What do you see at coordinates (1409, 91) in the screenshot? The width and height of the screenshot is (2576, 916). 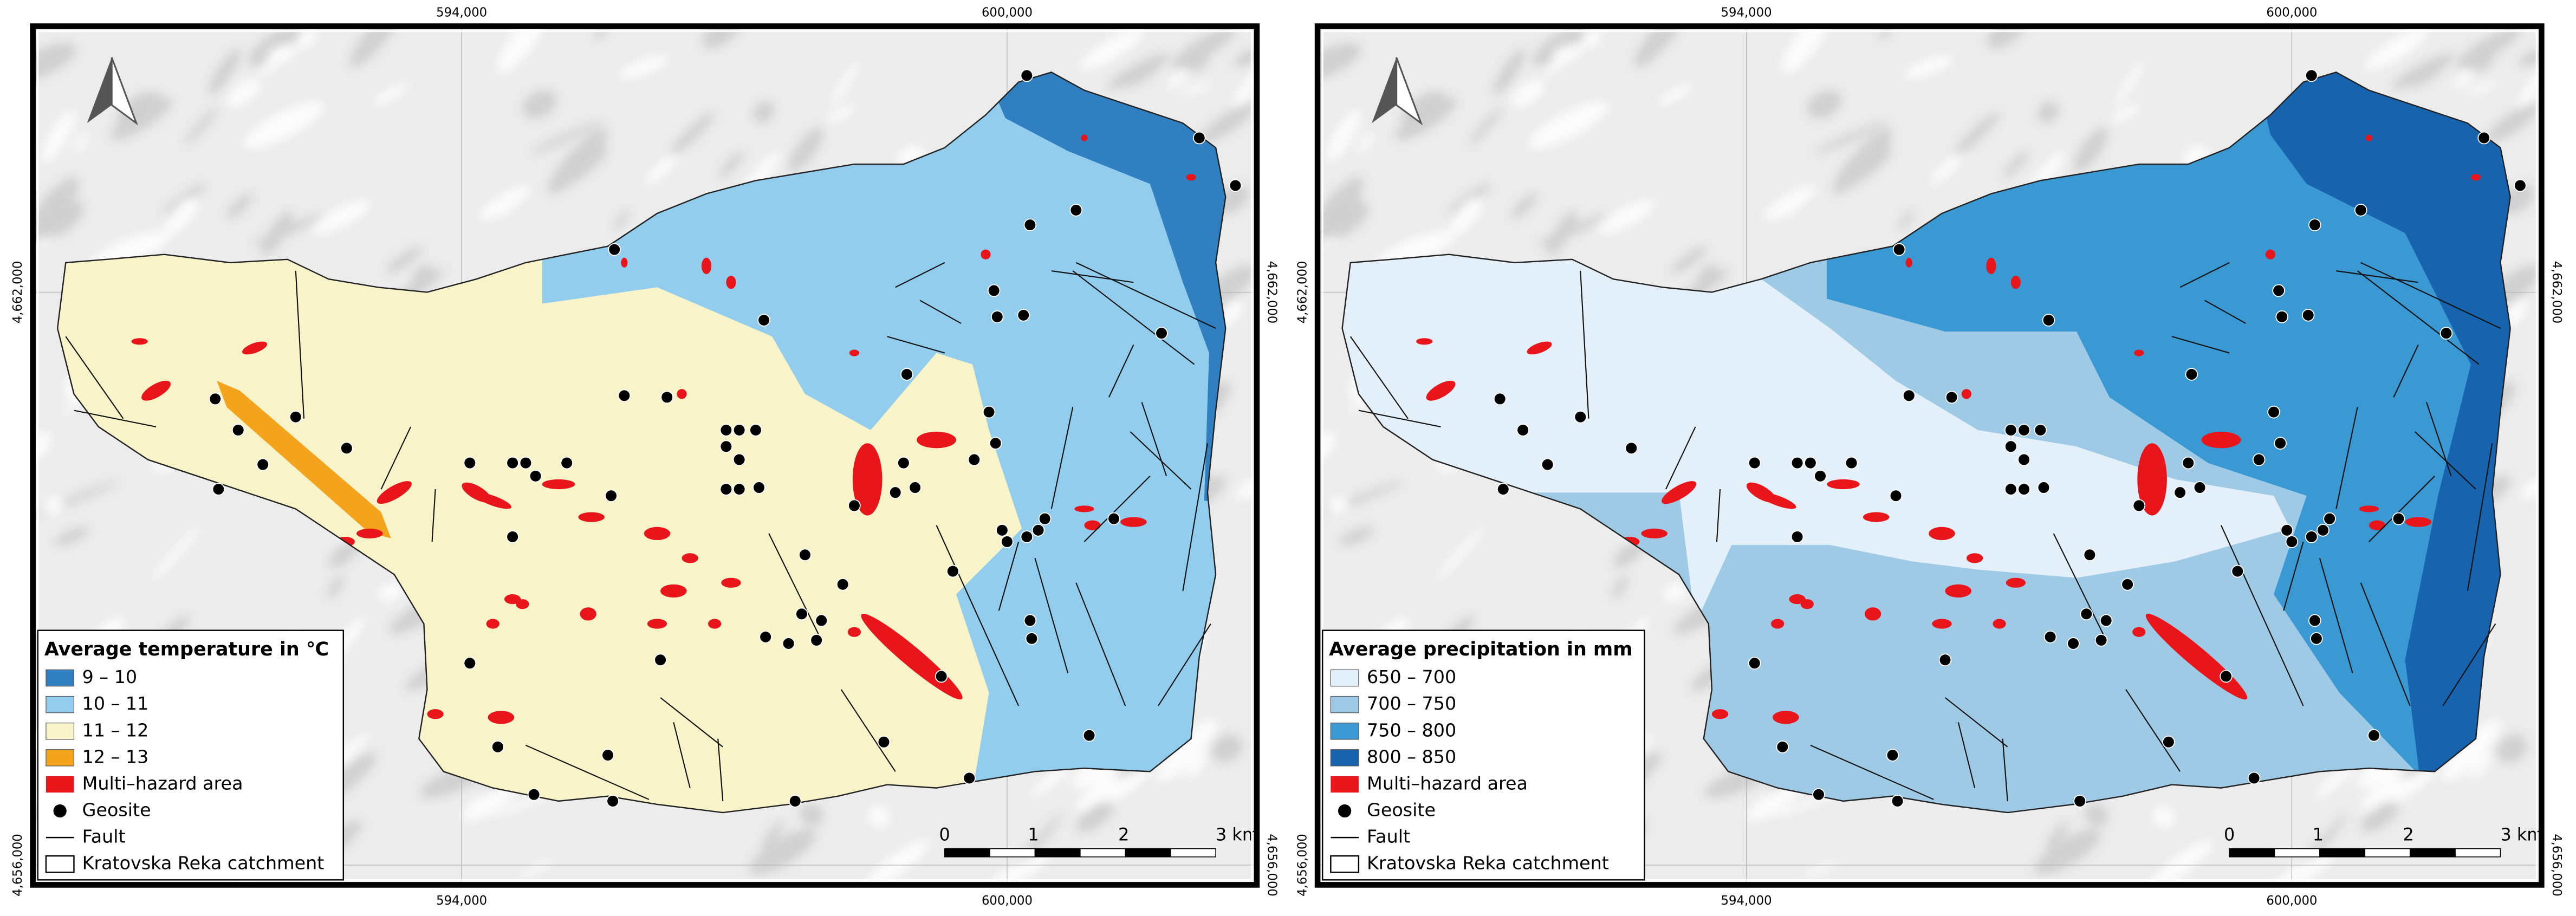 I see `north-arrow` at bounding box center [1409, 91].